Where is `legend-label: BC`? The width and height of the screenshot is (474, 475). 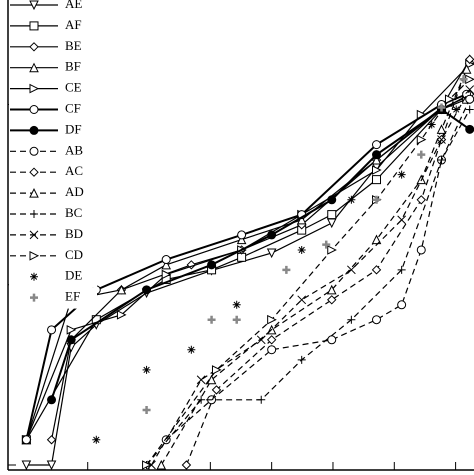
legend-label: BC is located at coordinates (73, 212).